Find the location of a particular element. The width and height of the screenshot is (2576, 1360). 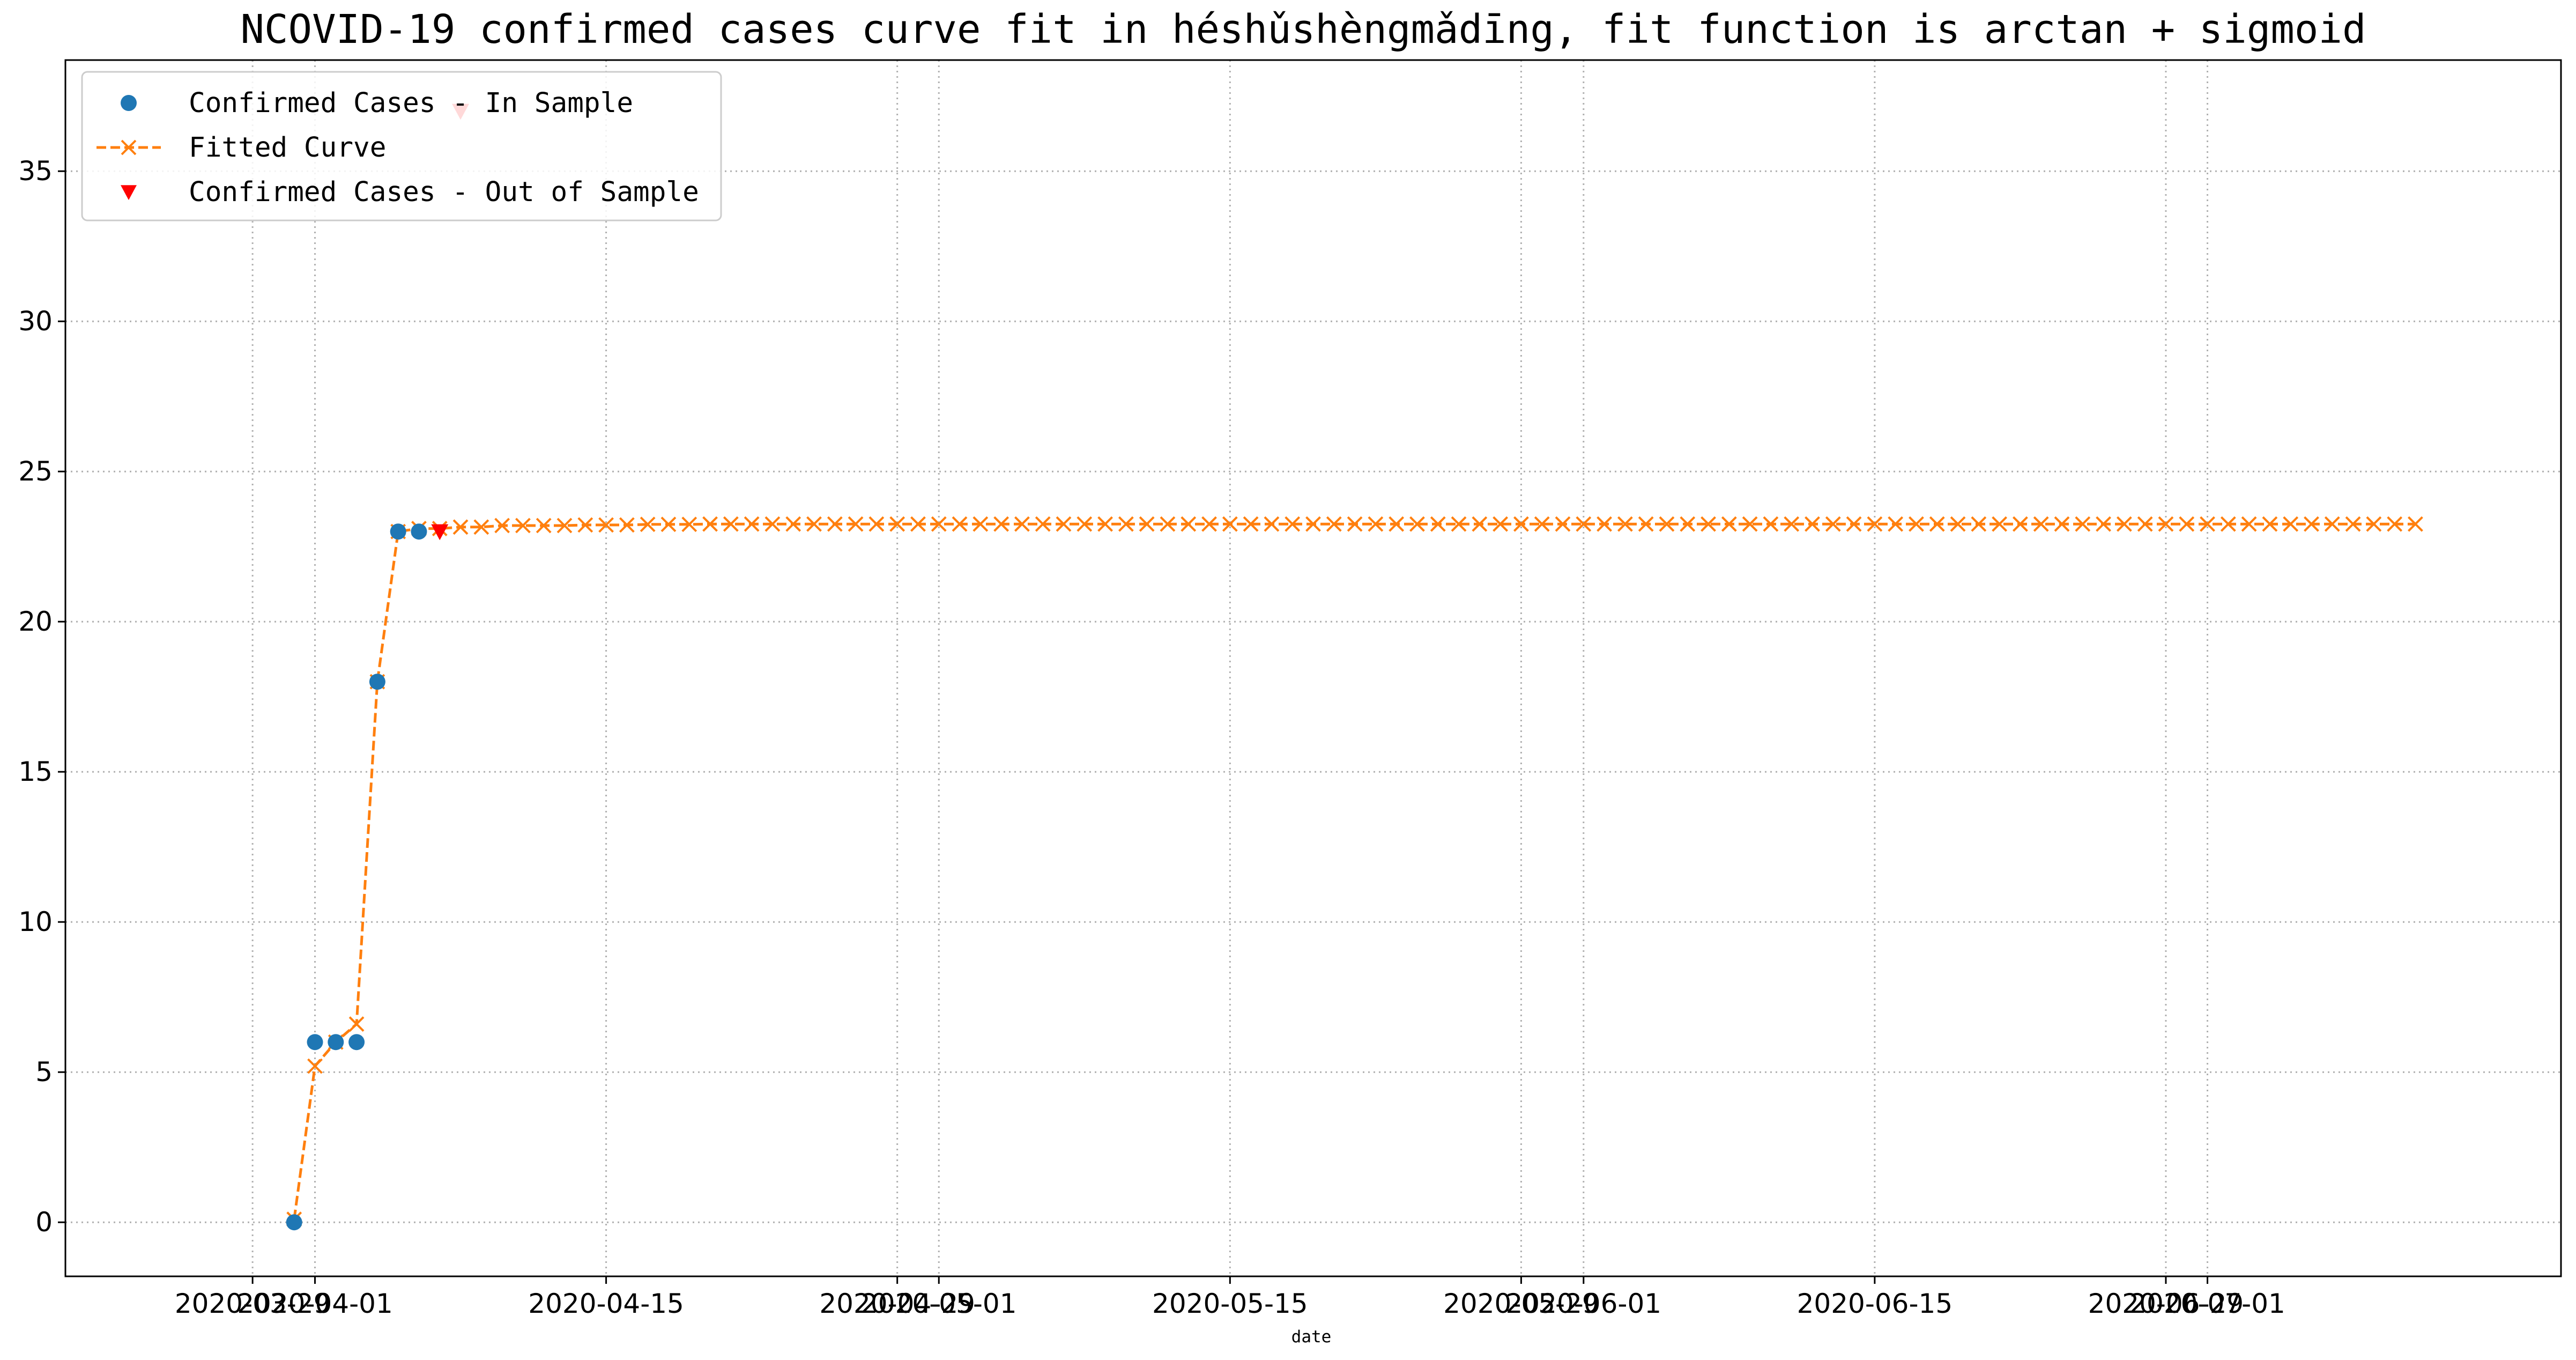

y-tick-label: 5 is located at coordinates (44, 1072).